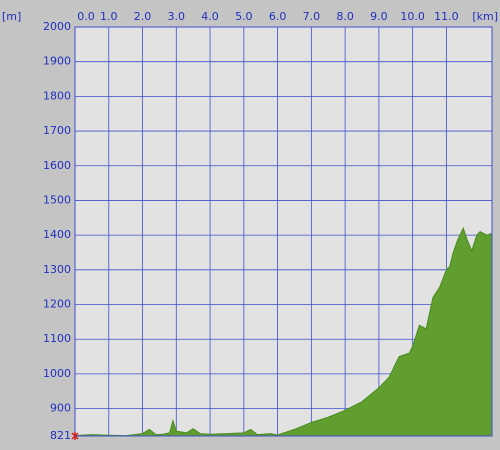 The height and width of the screenshot is (450, 500). Describe the element at coordinates (57, 373) in the screenshot. I see `y-tick-label: 1000` at that location.